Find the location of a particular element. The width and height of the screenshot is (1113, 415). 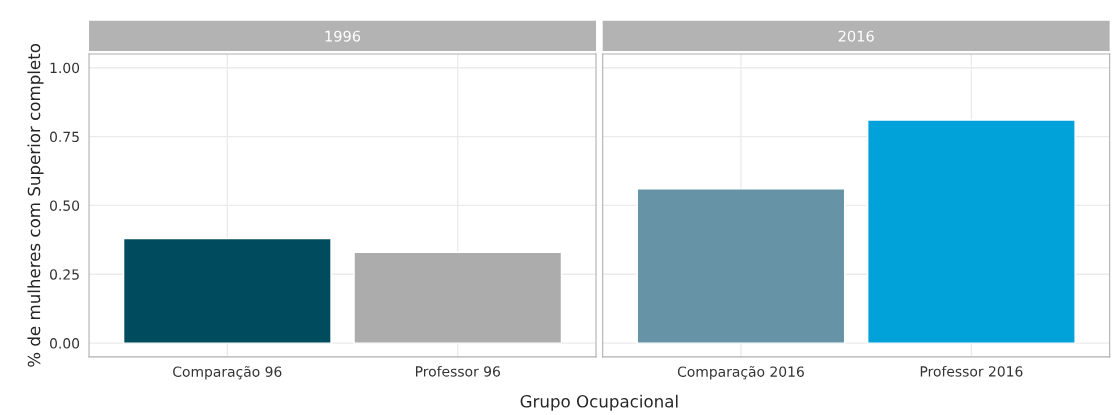

x-tick-label: Comparação 96 is located at coordinates (227, 372).